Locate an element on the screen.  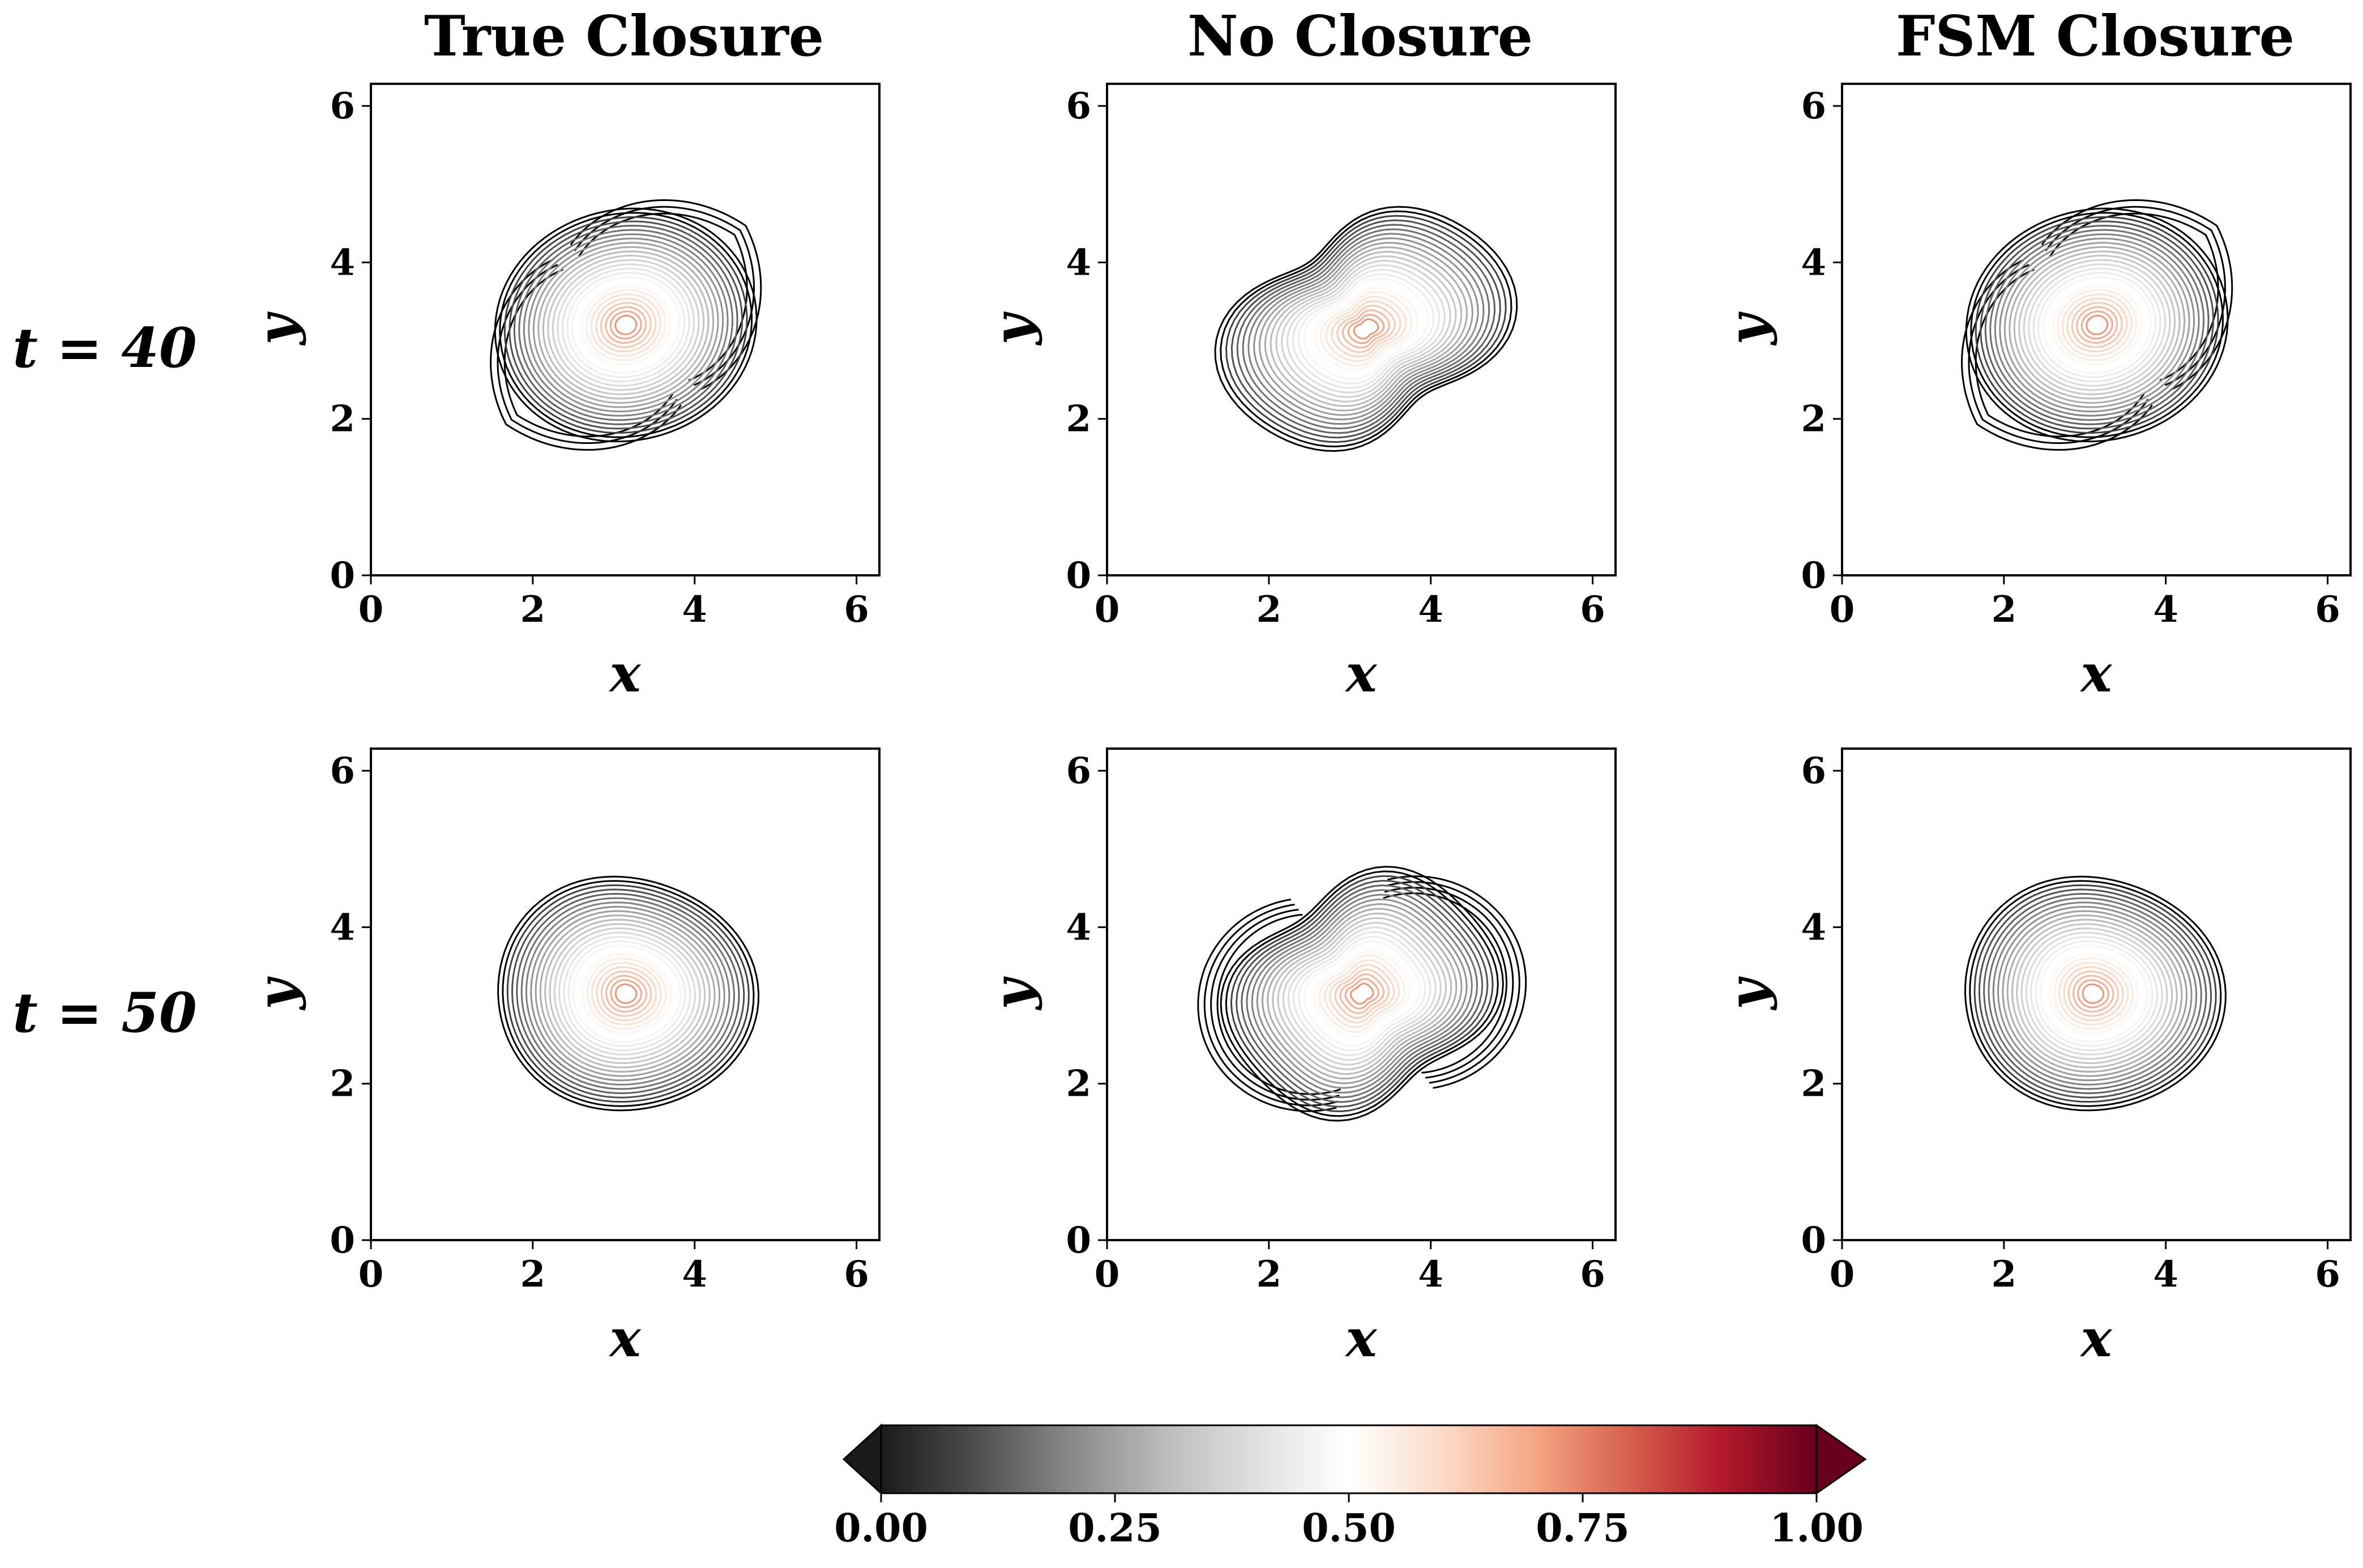
column-title-no-closure: No Closure is located at coordinates (1360, 36).